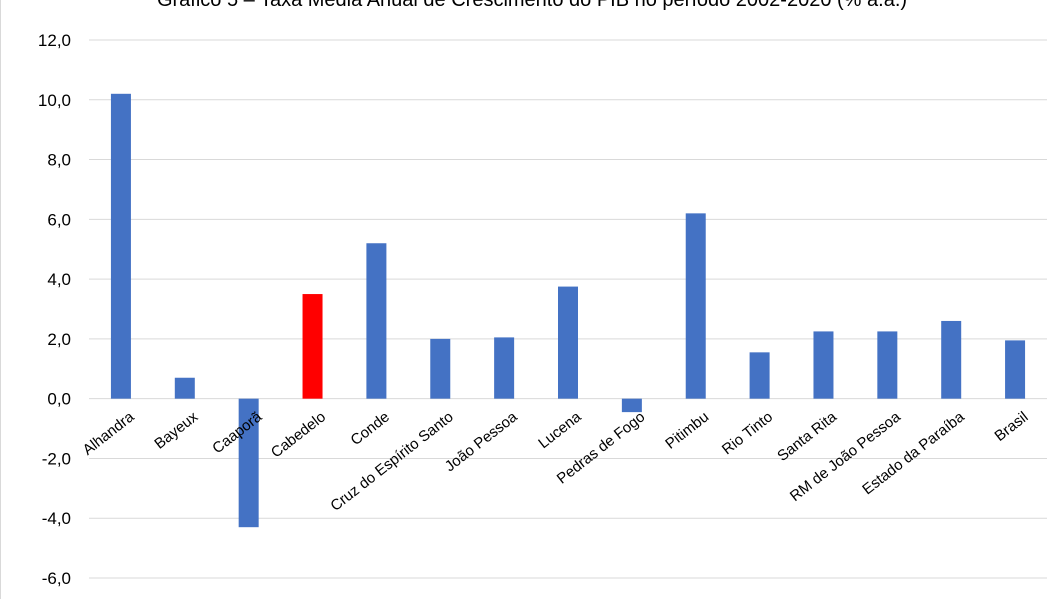  What do you see at coordinates (59, 219) in the screenshot?
I see `y-tick-label: 6,0` at bounding box center [59, 219].